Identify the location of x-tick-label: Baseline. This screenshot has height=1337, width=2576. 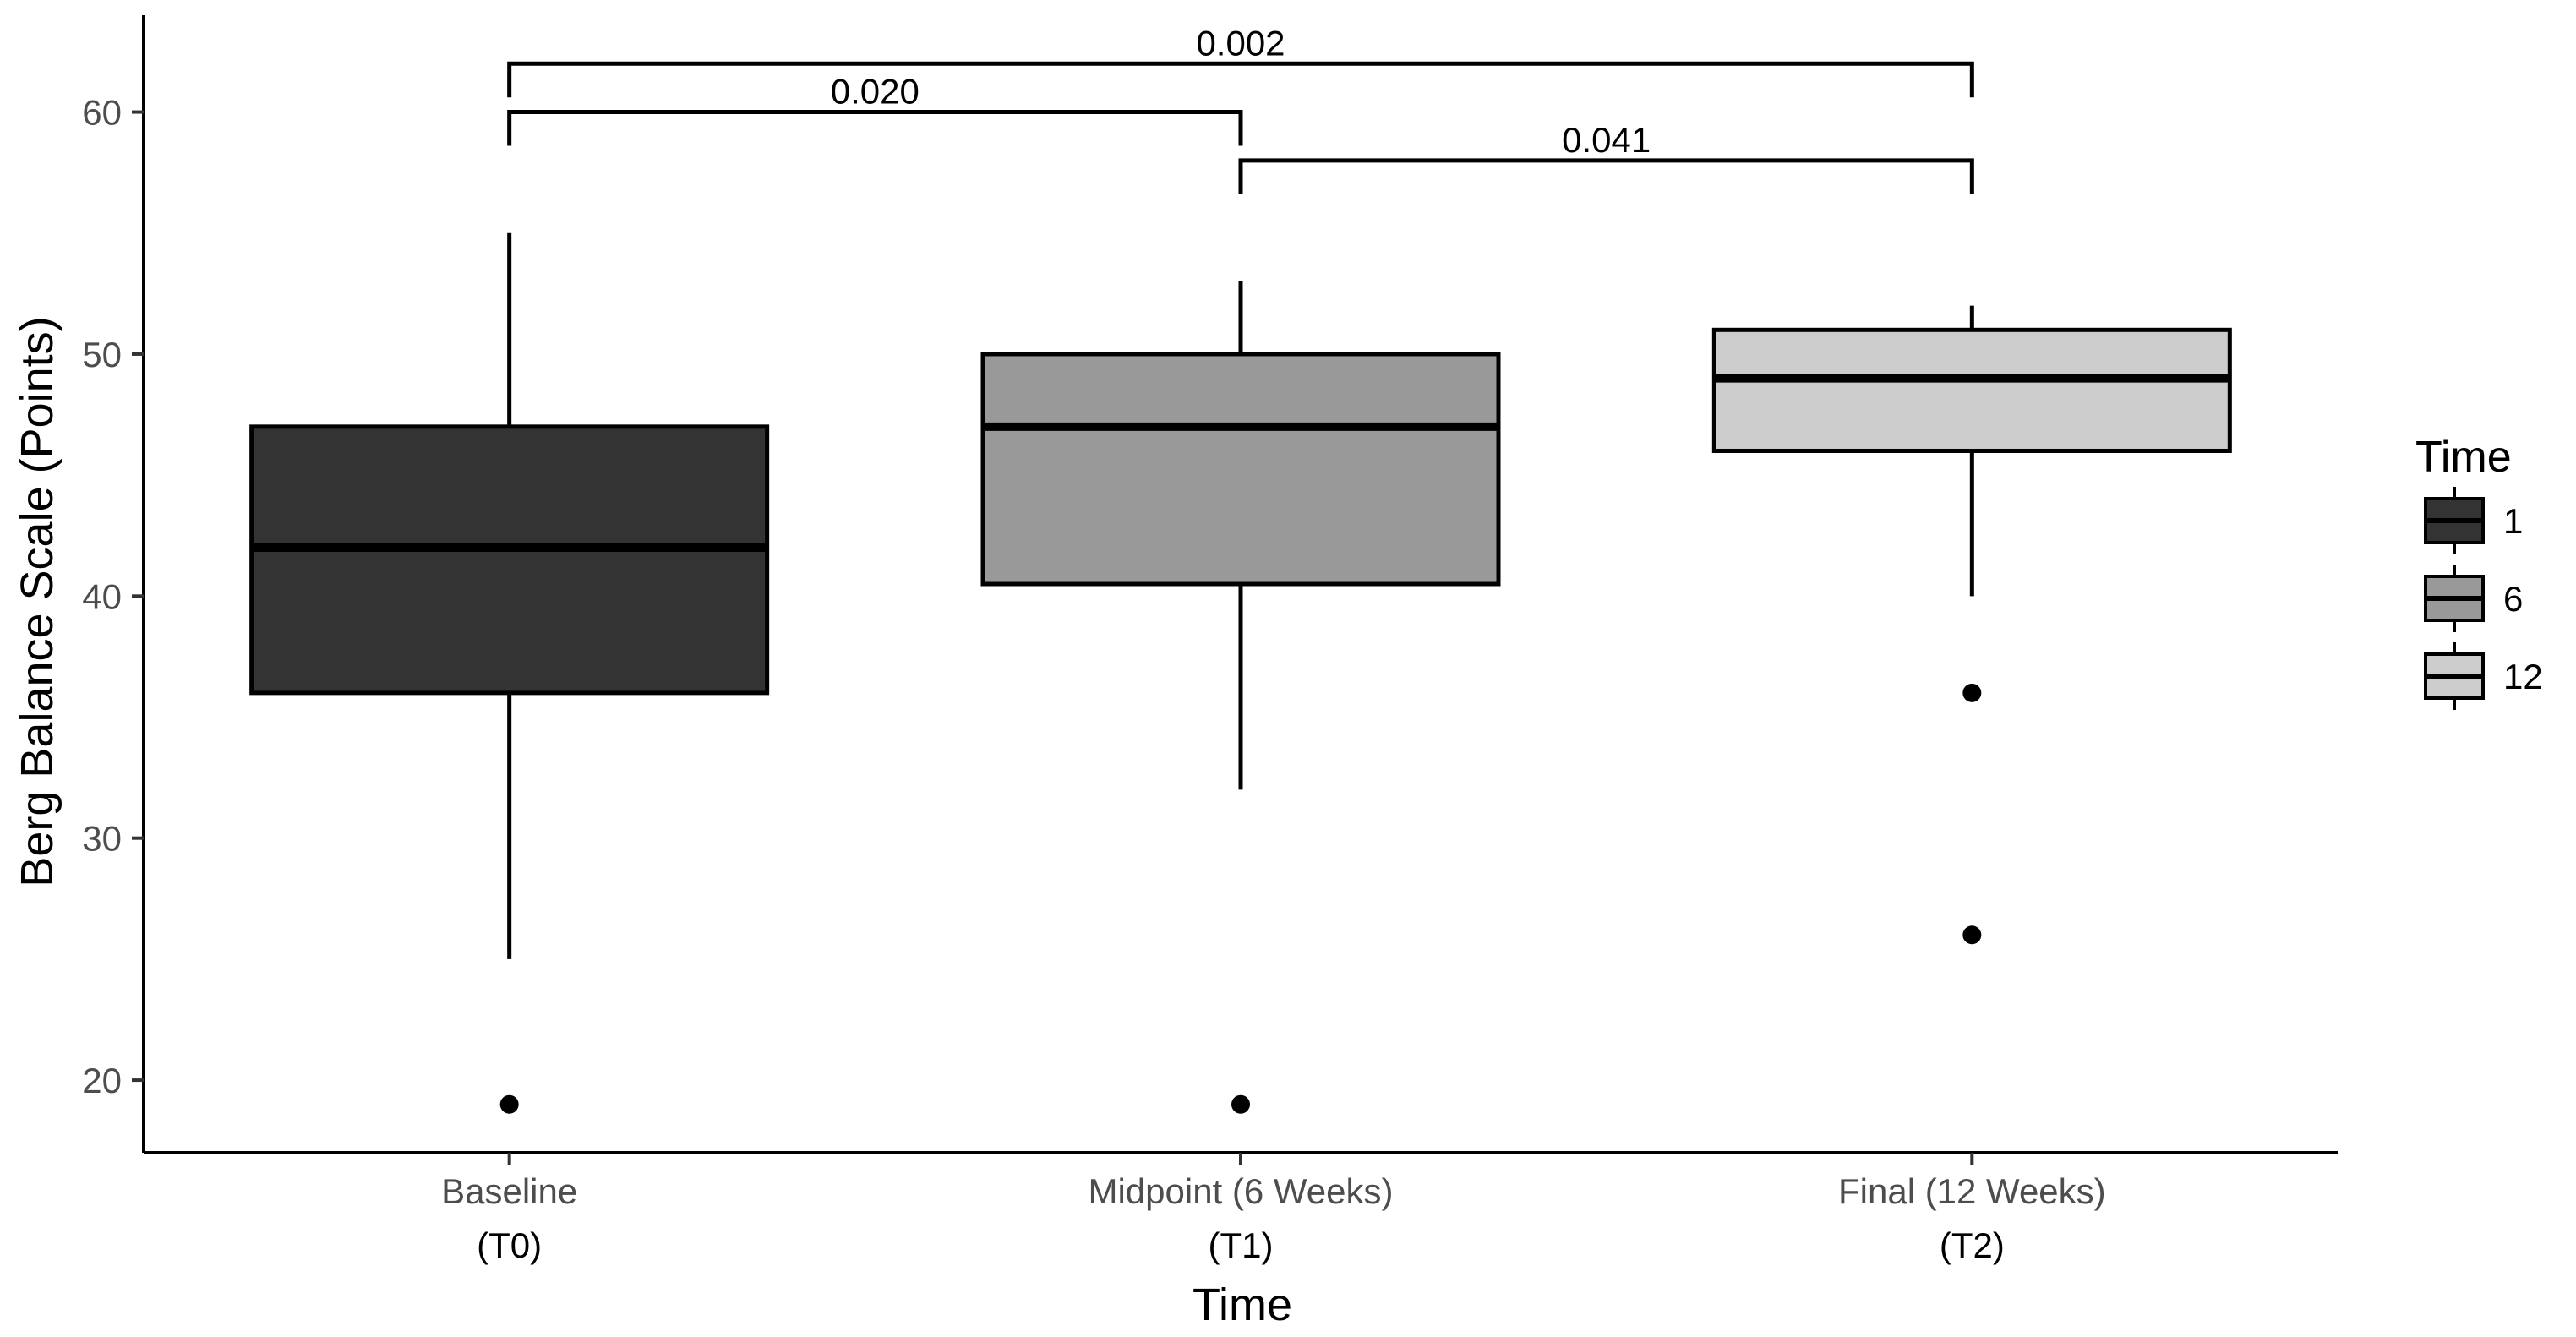
(509, 1191).